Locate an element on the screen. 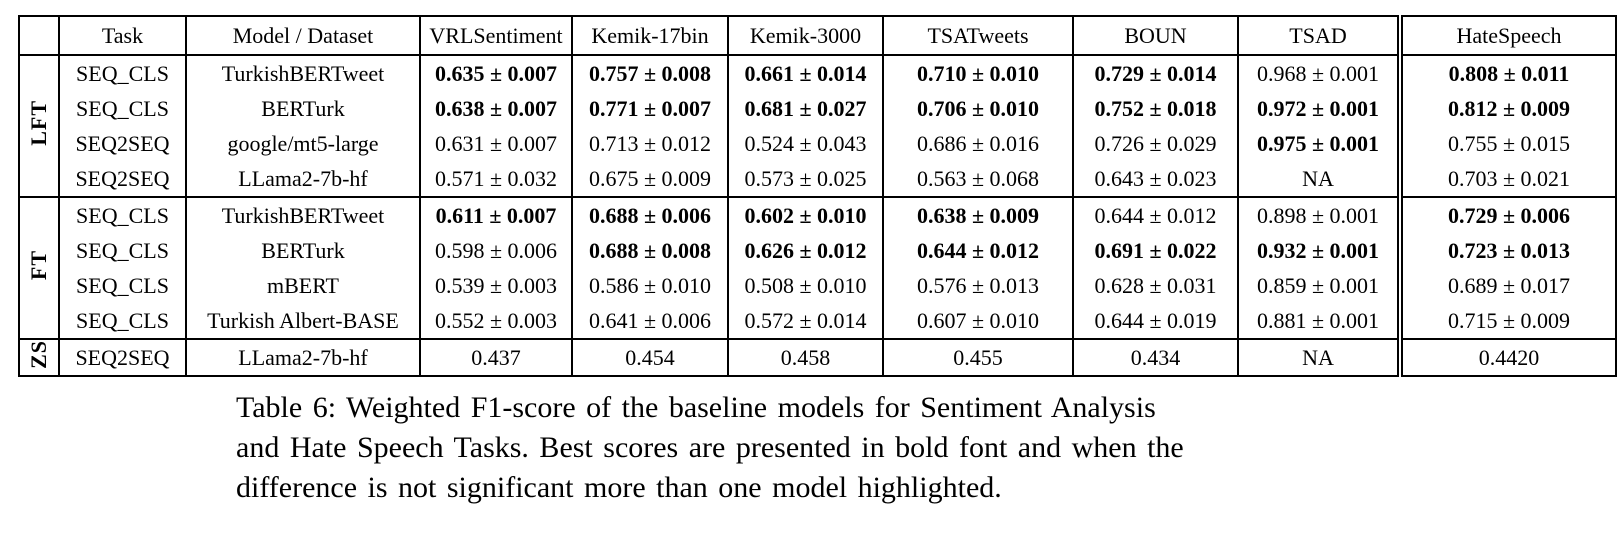 The height and width of the screenshot is (534, 1624). score-cell: 0.755 ± 0.015 is located at coordinates (1506, 143).